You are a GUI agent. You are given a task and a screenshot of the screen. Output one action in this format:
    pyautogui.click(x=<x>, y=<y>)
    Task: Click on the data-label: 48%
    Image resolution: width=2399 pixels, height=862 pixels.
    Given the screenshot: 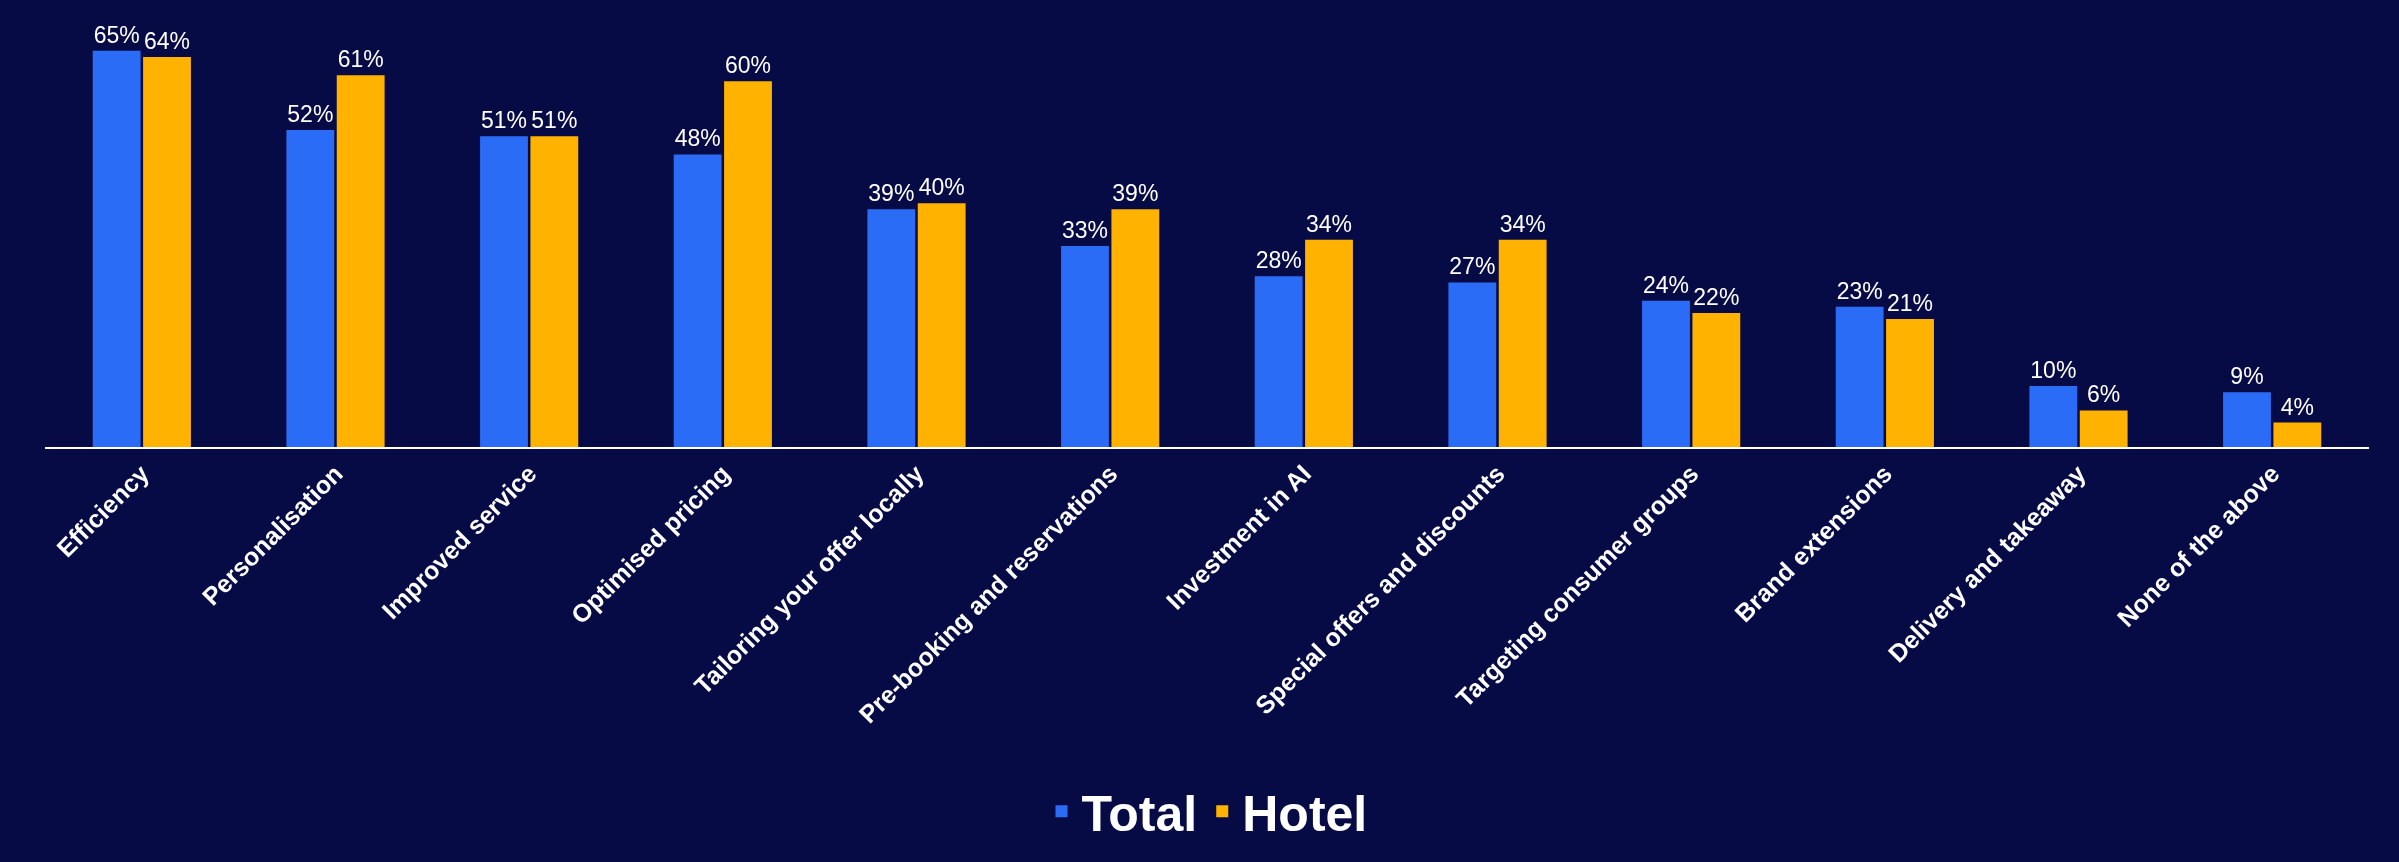 What is the action you would take?
    pyautogui.click(x=697, y=138)
    